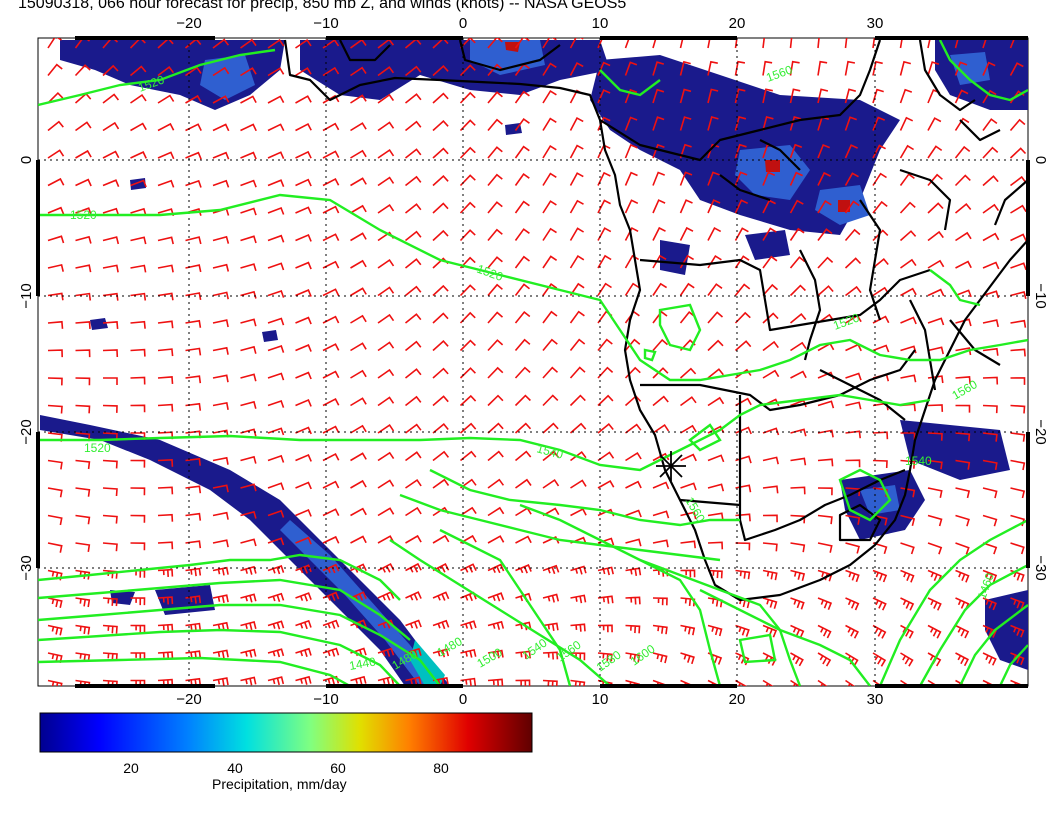 The image size is (1056, 816). What do you see at coordinates (600, 23) in the screenshot?
I see `lon-tick-label: 10` at bounding box center [600, 23].